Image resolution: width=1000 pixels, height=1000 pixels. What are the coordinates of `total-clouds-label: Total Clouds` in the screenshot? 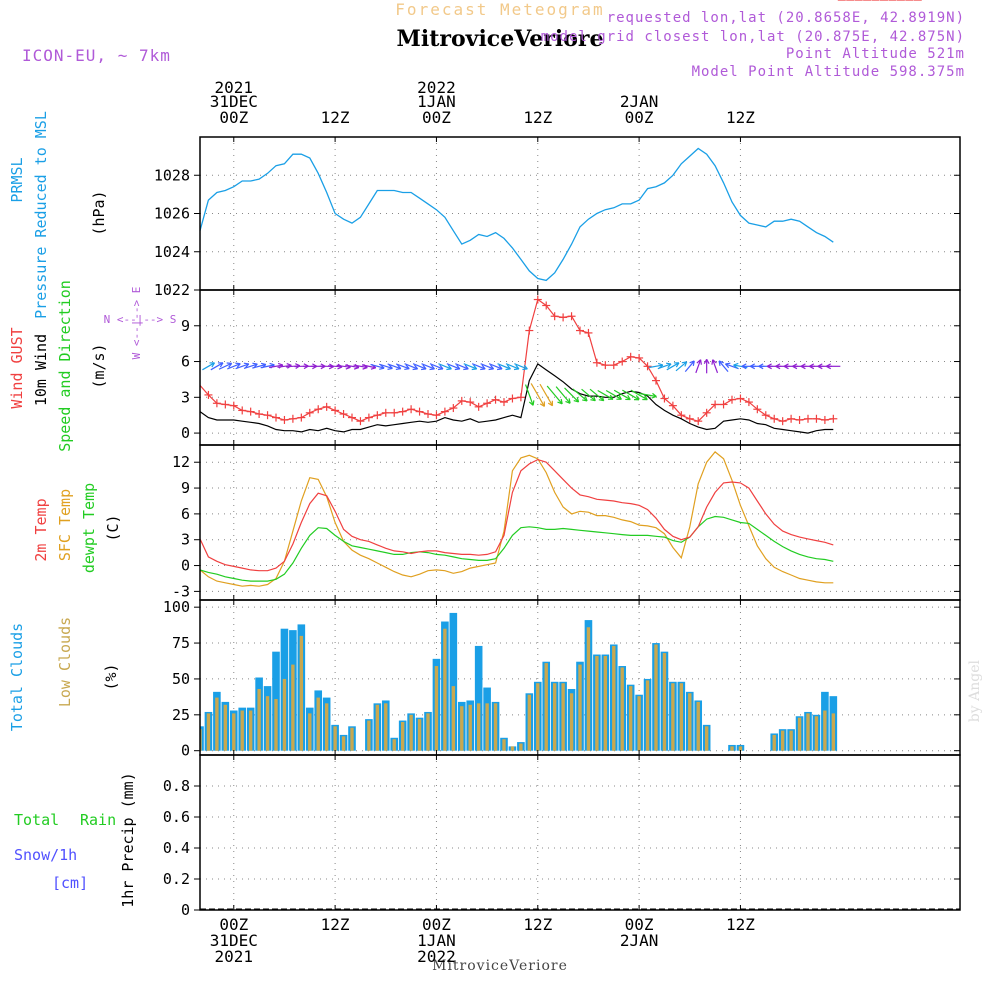 It's located at (17, 677).